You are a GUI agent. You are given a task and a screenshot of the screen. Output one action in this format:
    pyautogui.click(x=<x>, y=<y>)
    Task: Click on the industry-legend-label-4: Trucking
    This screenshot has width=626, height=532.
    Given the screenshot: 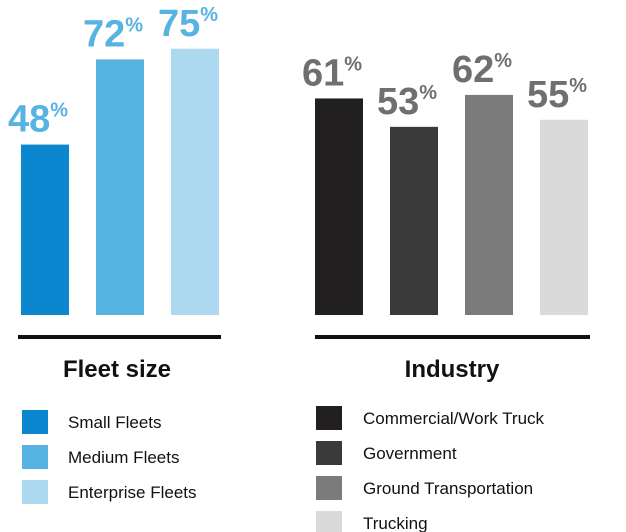 What is the action you would take?
    pyautogui.click(x=395, y=523)
    